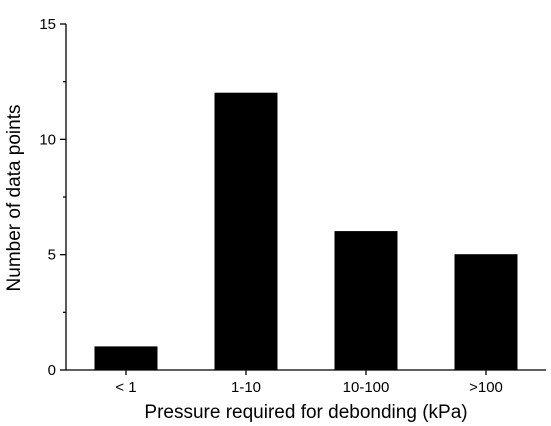  Describe the element at coordinates (246, 387) in the screenshot. I see `x-tick-label-1: 1-10` at that location.